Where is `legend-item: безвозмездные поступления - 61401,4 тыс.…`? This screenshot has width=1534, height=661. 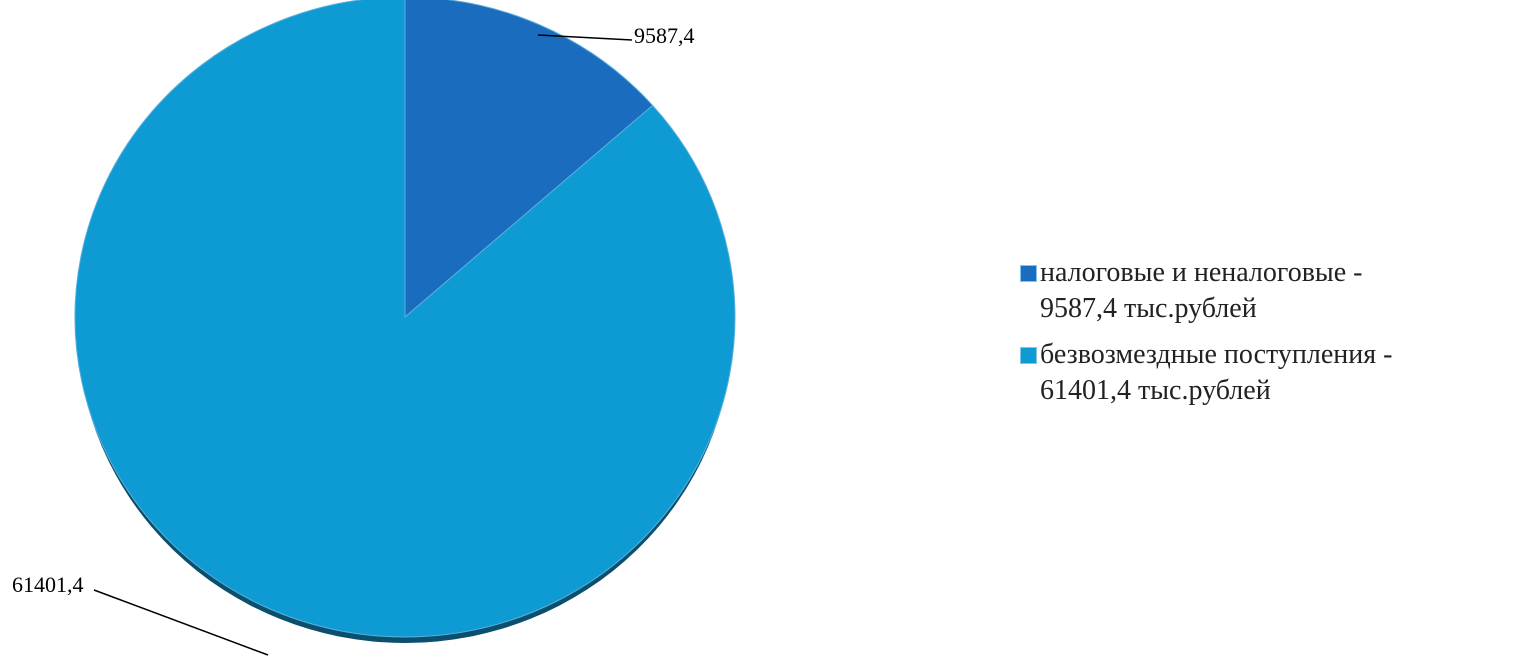 legend-item: безвозмездные поступления - 61401,4 тыс.… is located at coordinates (1270, 373).